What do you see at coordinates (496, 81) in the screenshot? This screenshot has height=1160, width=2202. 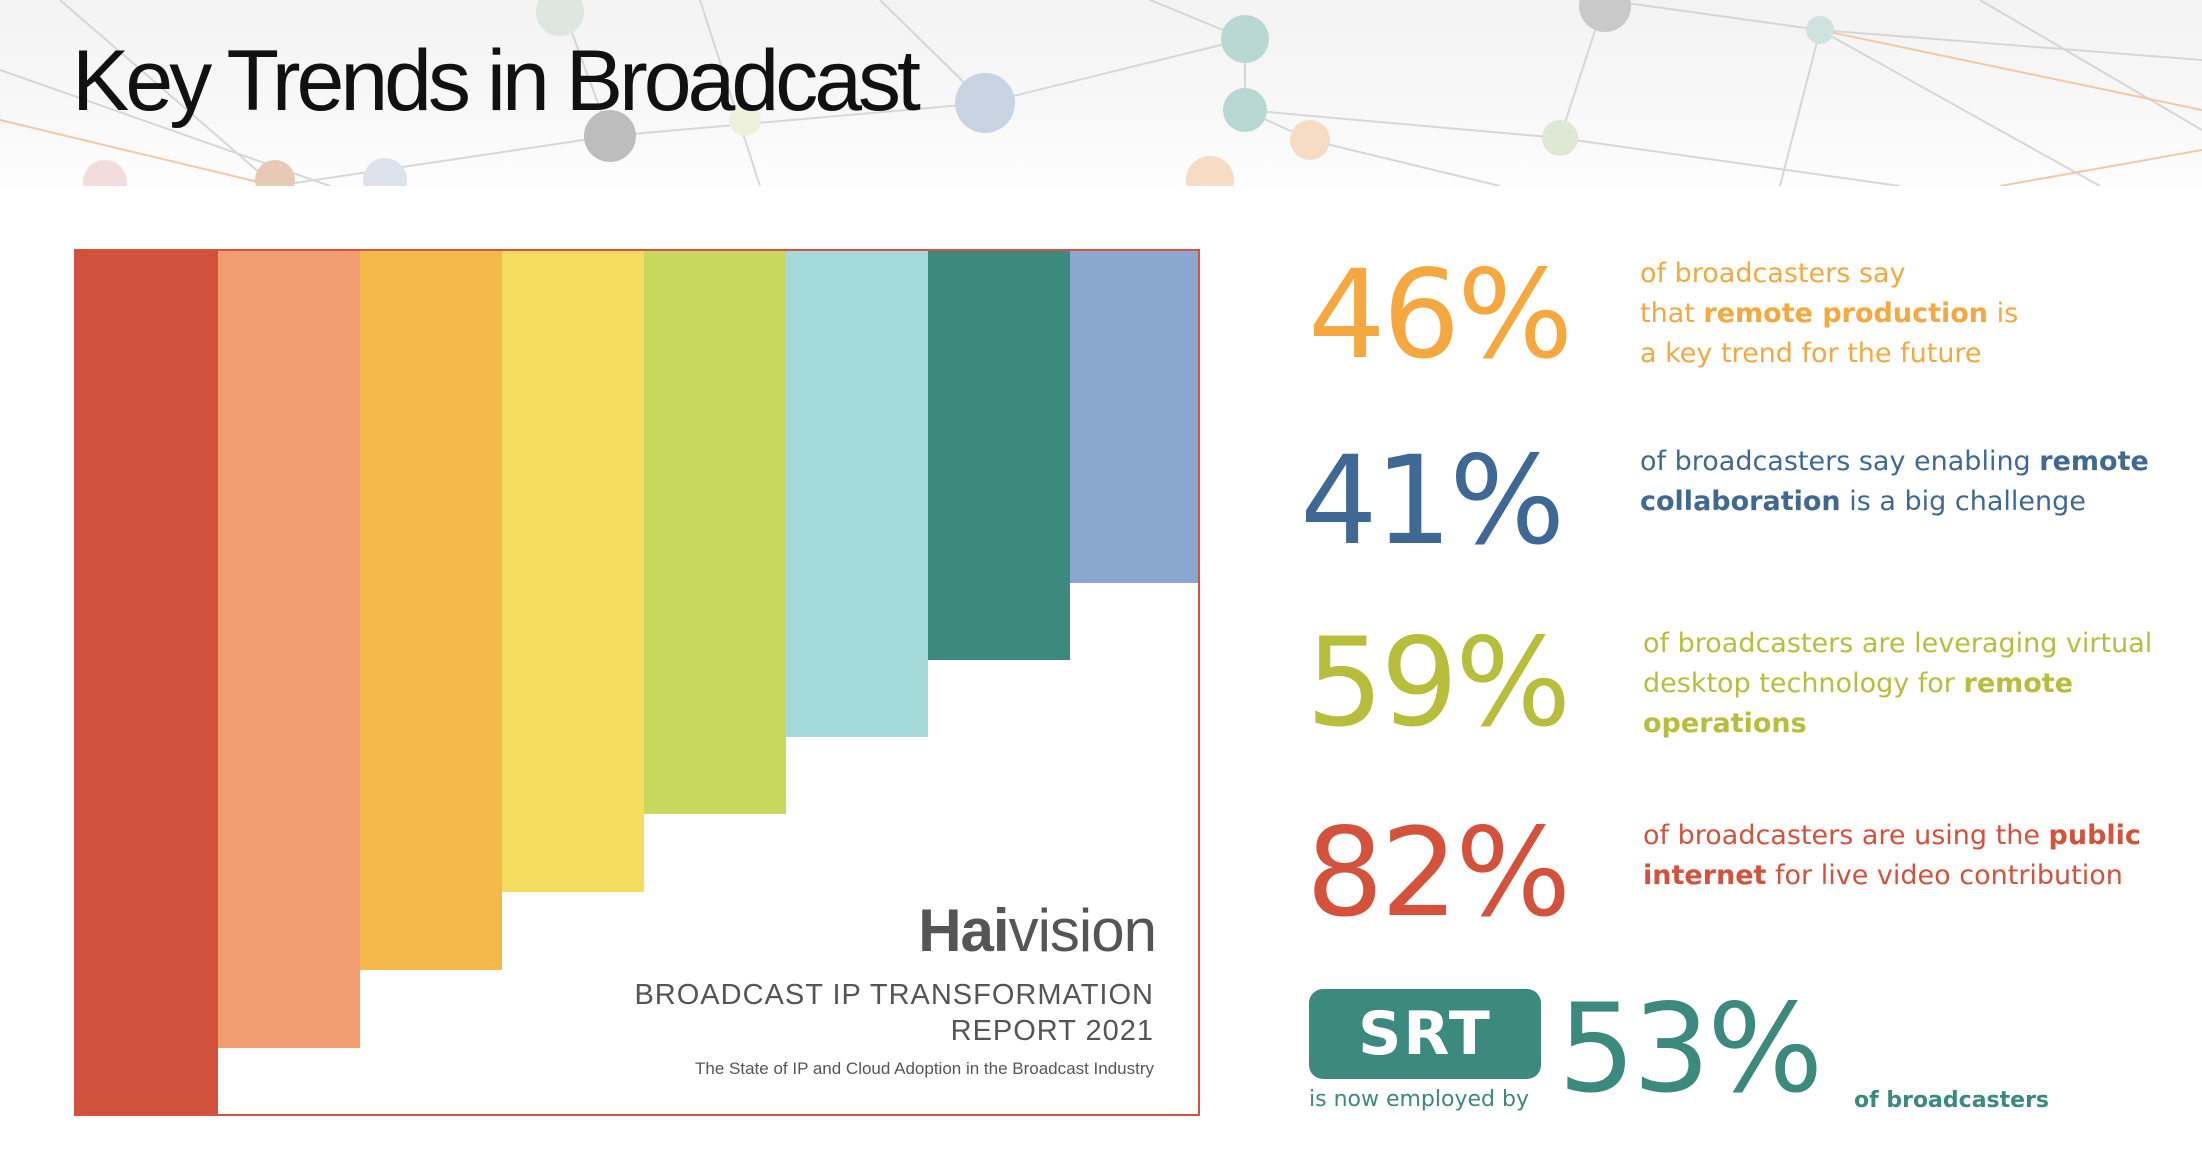 I see `page-title: Key Trends in Broadcast` at bounding box center [496, 81].